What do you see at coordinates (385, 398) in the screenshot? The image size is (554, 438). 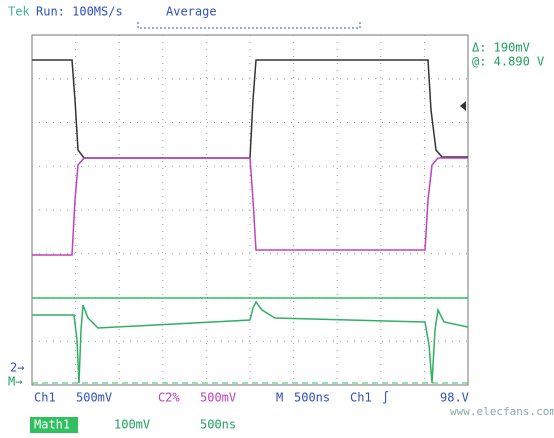 I see `trigger-slope: ∫` at bounding box center [385, 398].